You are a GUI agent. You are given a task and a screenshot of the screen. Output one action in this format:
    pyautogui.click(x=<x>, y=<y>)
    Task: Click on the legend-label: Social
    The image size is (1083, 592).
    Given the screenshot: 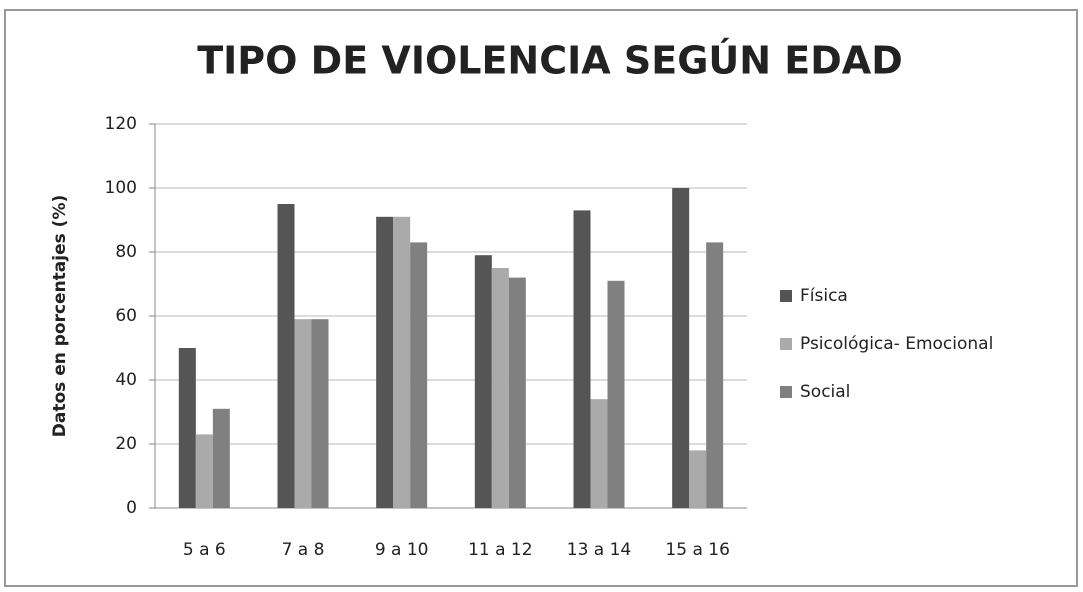 What is the action you would take?
    pyautogui.click(x=825, y=392)
    